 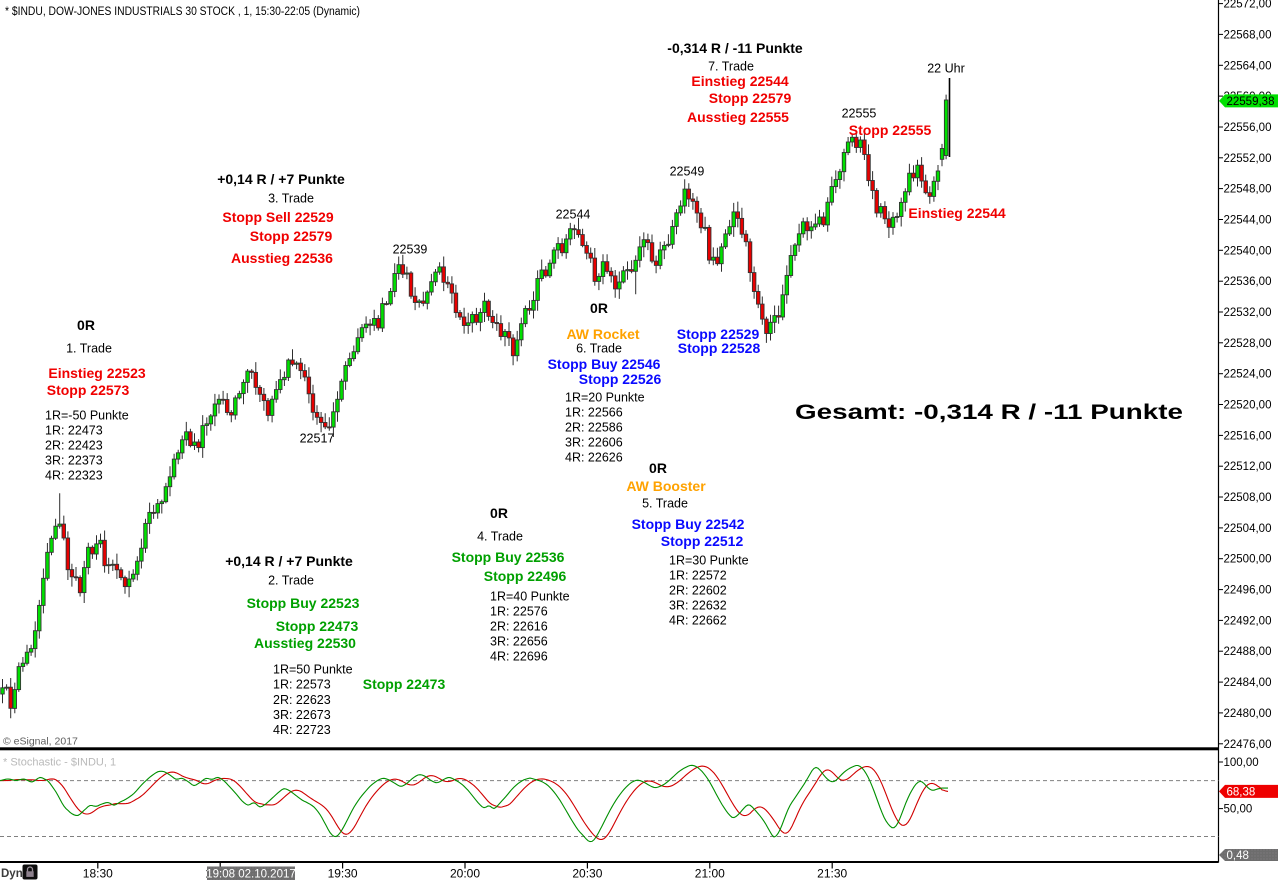 I want to click on svg-text: 4R: 22662, so click(x=698, y=620).